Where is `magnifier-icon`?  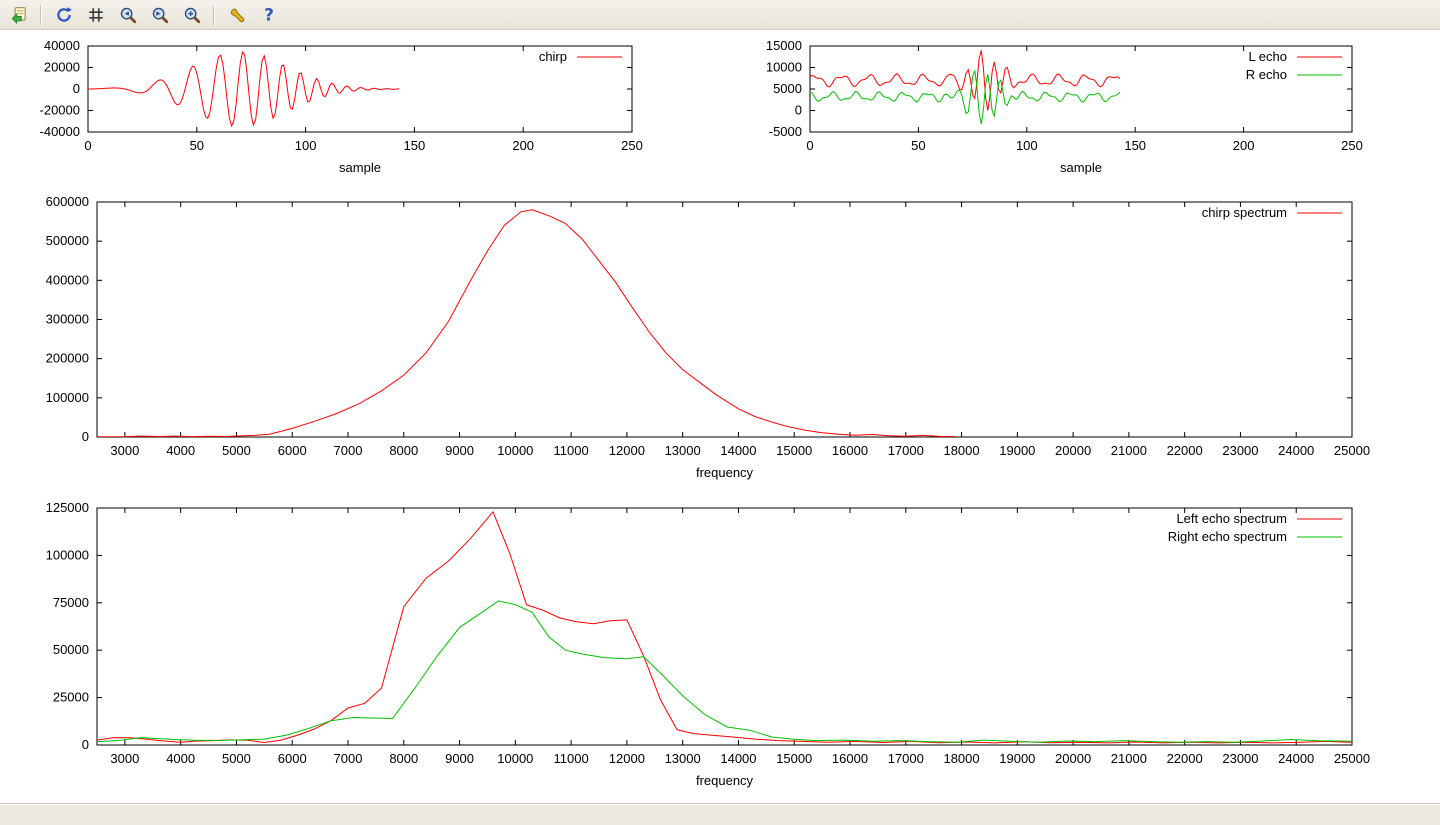
magnifier-icon is located at coordinates (192, 15).